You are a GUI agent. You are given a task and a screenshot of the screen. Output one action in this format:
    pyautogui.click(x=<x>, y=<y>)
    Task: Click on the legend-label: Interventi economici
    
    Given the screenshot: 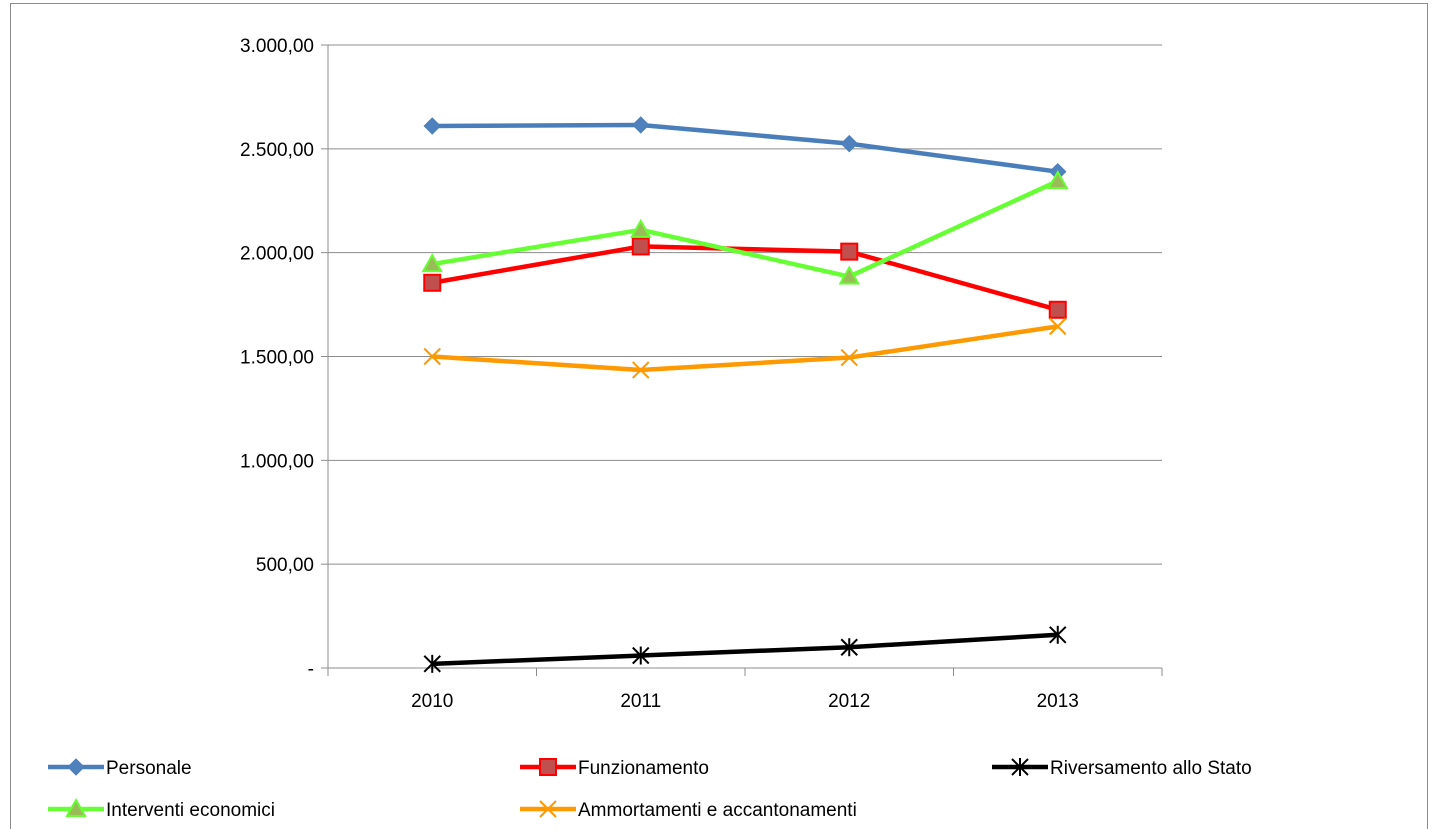 What is the action you would take?
    pyautogui.click(x=190, y=810)
    